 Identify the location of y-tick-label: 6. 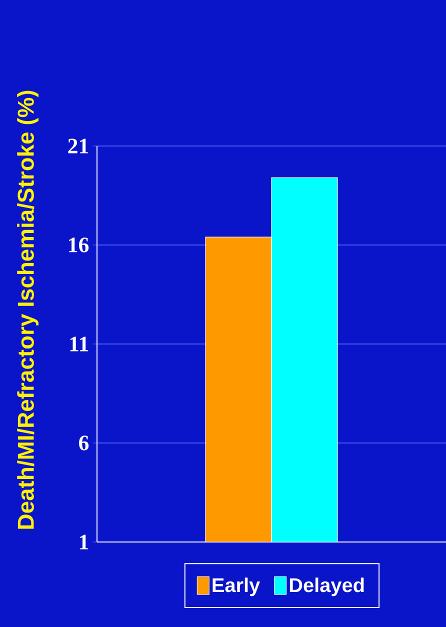
(84, 443).